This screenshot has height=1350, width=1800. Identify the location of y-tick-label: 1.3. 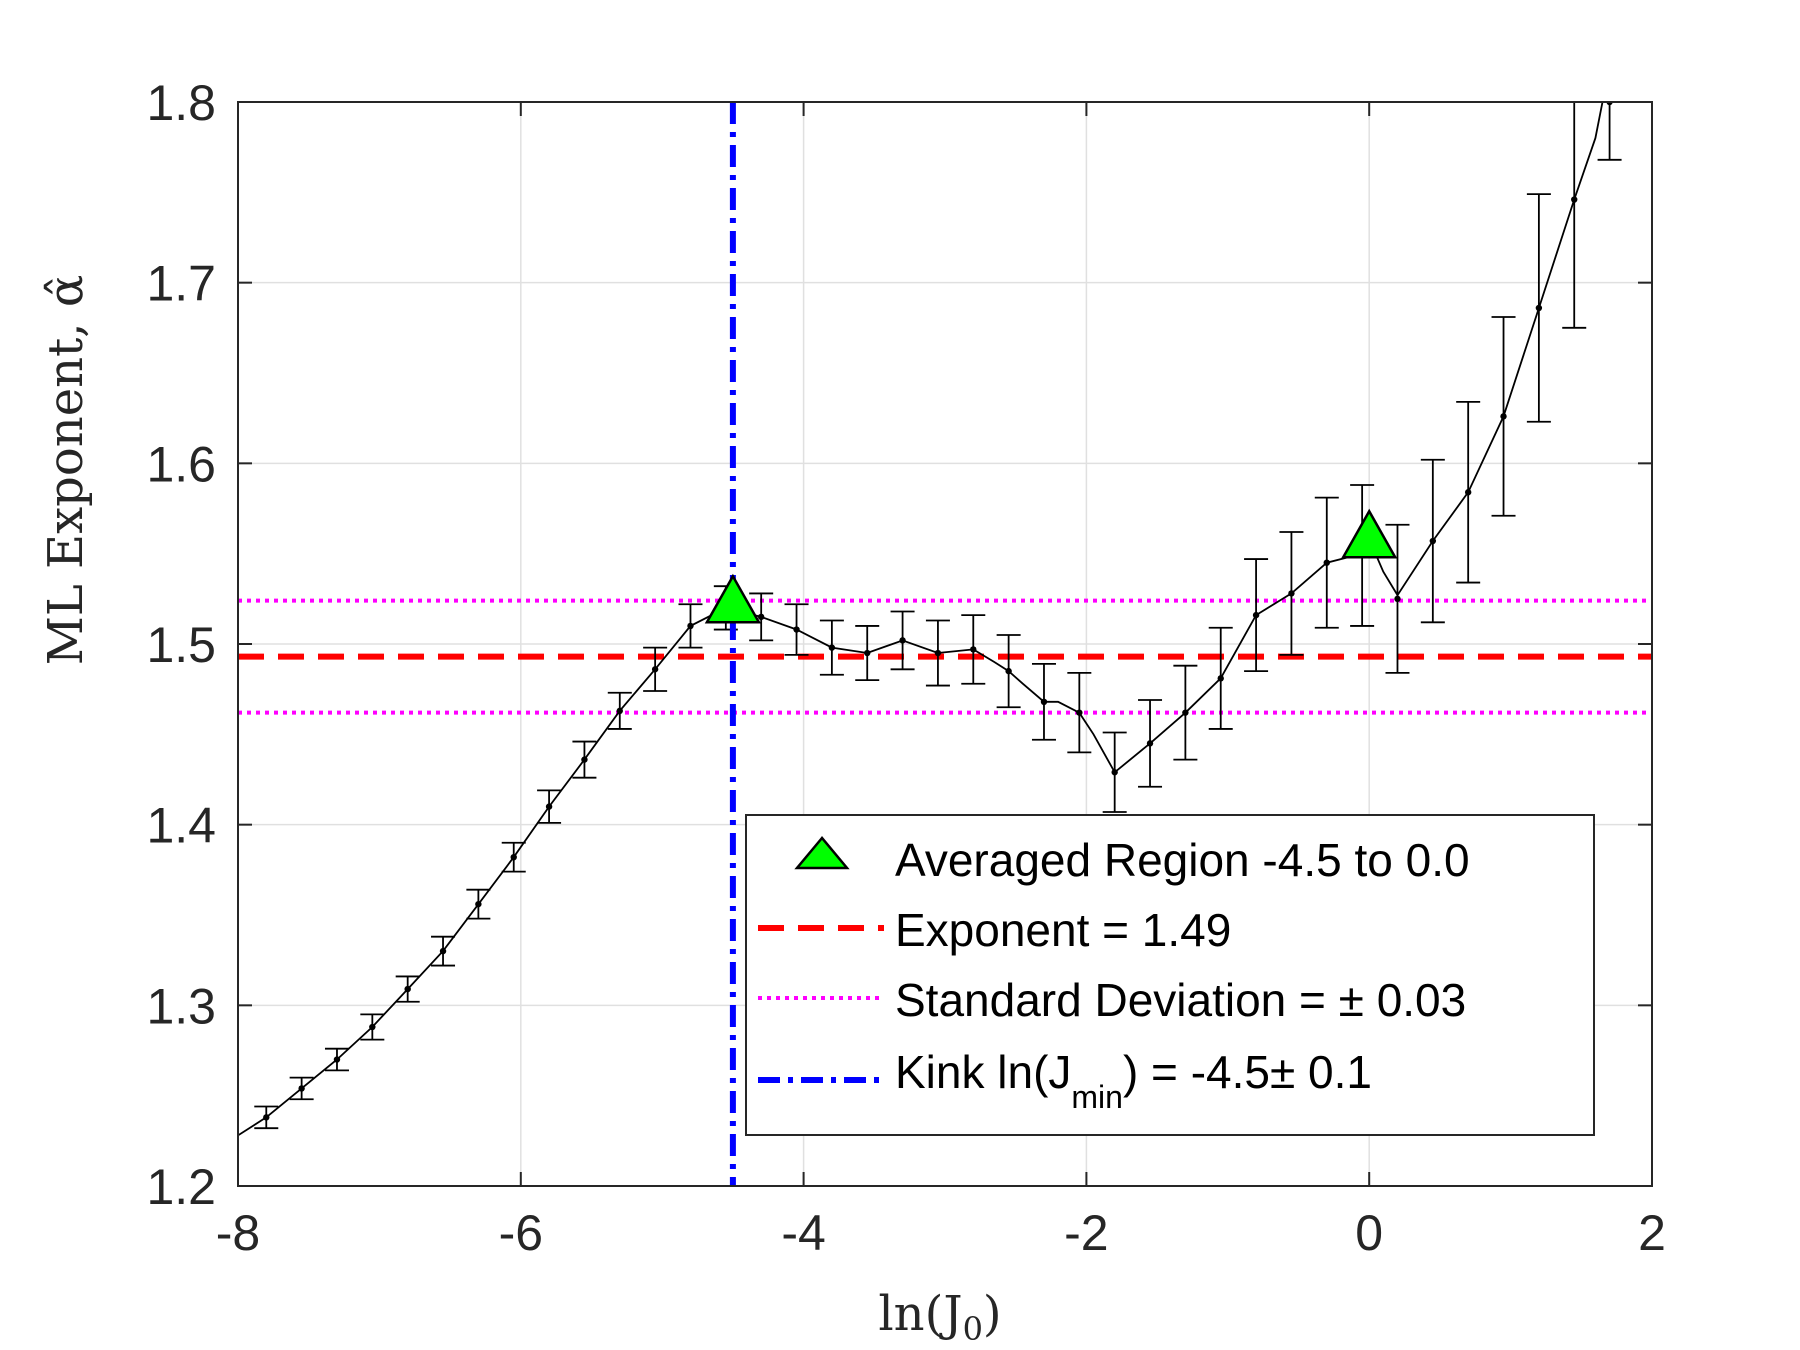
(181, 1006).